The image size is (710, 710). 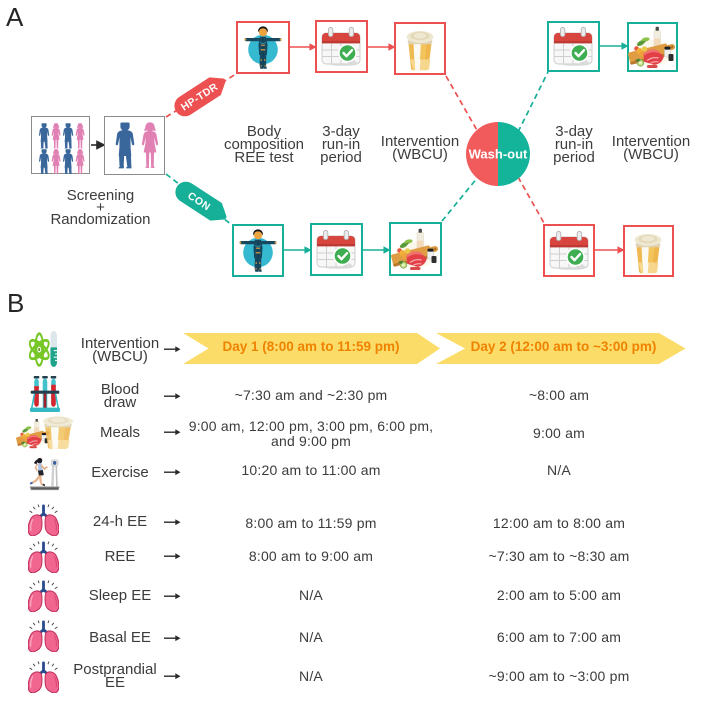 I want to click on svg-text: Wash-out, so click(x=498, y=154).